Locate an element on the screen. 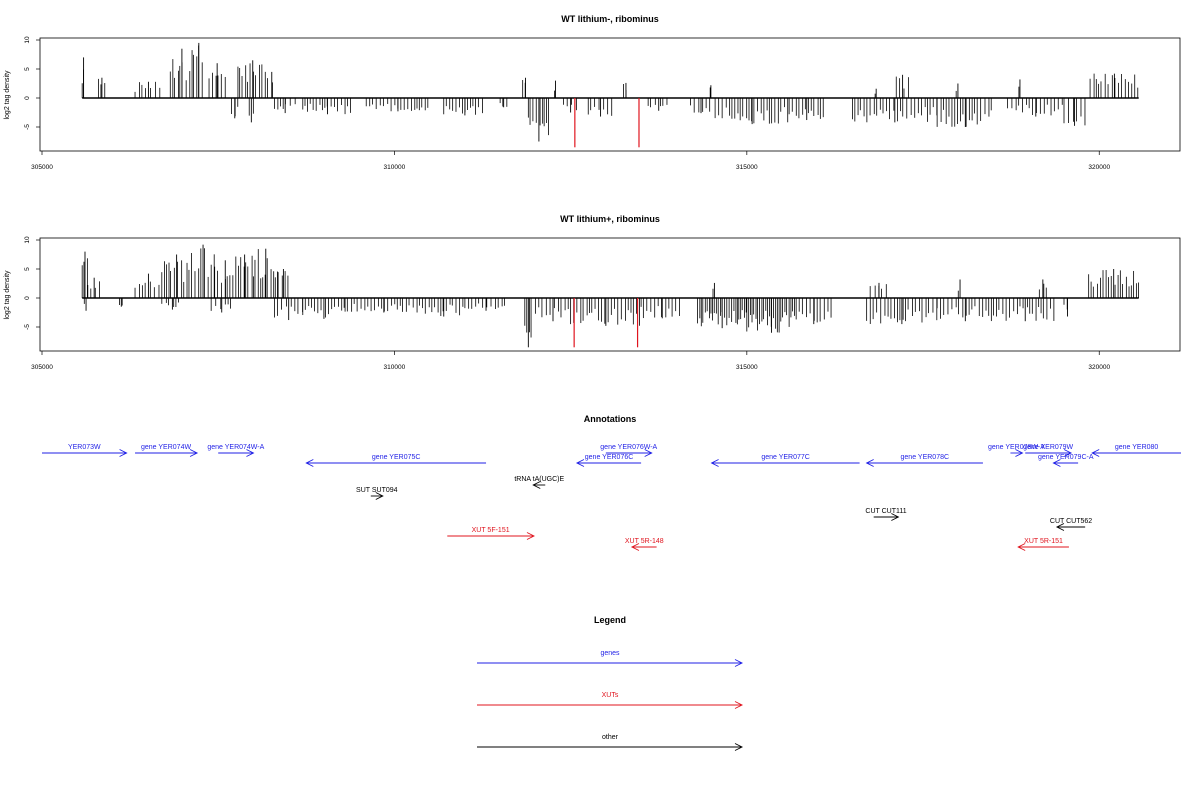 The height and width of the screenshot is (800, 1200). annotation-feature: gene YER077C is located at coordinates (785, 460).